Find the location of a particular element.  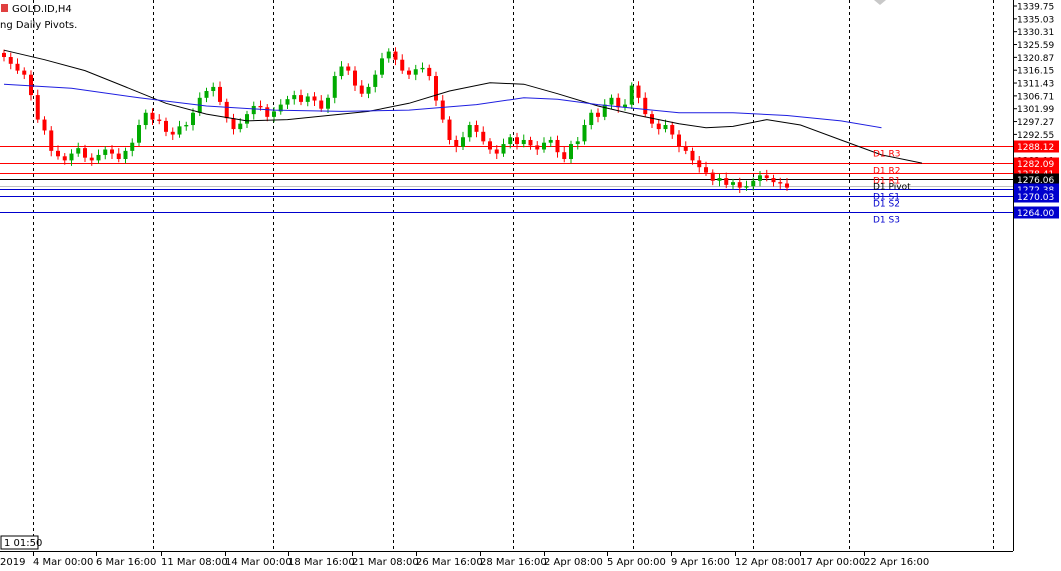

x-tick-label: 6 Mar 16:00 is located at coordinates (126, 562).